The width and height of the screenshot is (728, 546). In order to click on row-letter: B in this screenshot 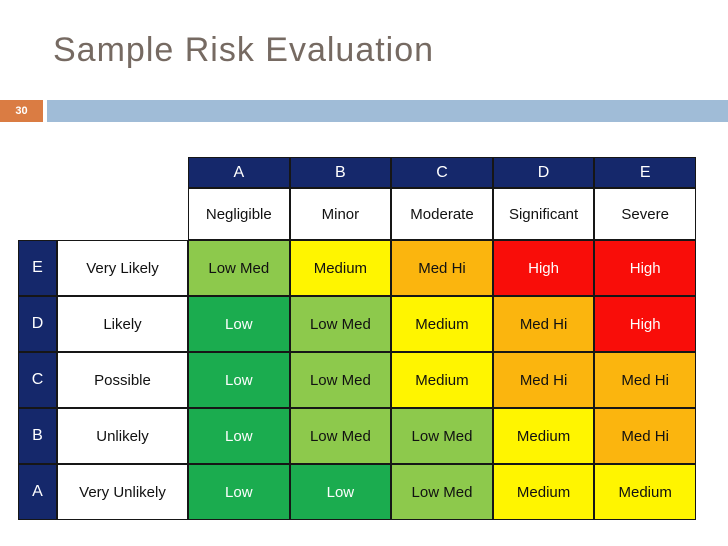, I will do `click(37, 436)`.